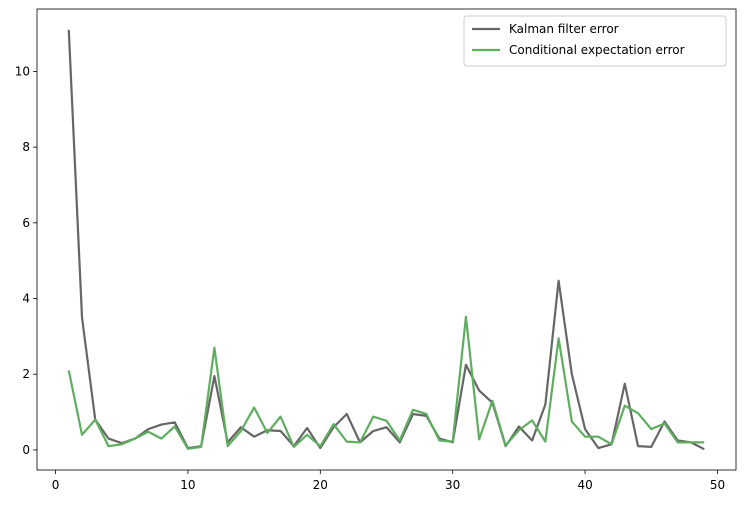 The width and height of the screenshot is (744, 505). What do you see at coordinates (56, 485) in the screenshot?
I see `x-tick-label: 0` at bounding box center [56, 485].